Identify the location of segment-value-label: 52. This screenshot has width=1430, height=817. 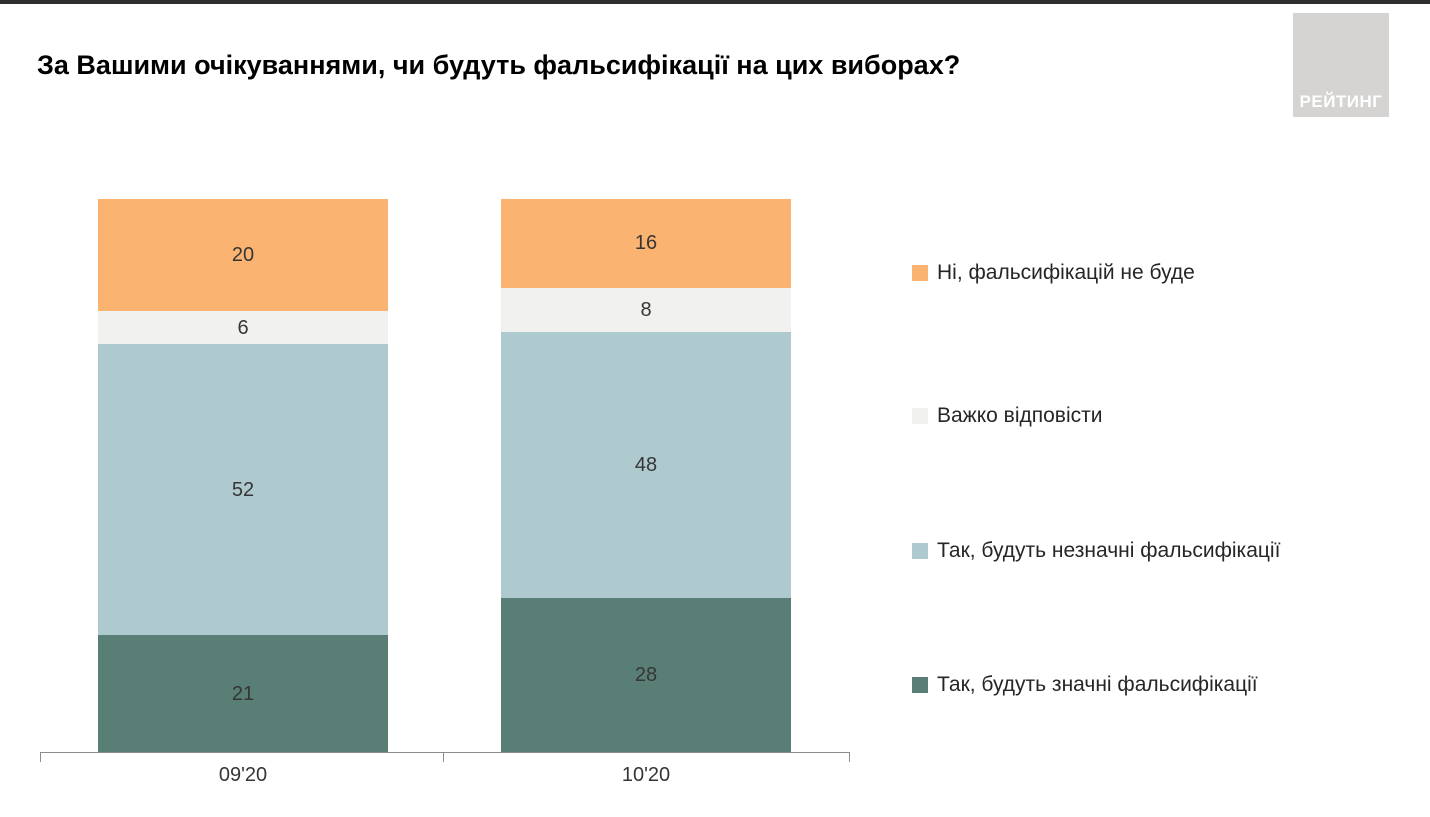
(243, 489).